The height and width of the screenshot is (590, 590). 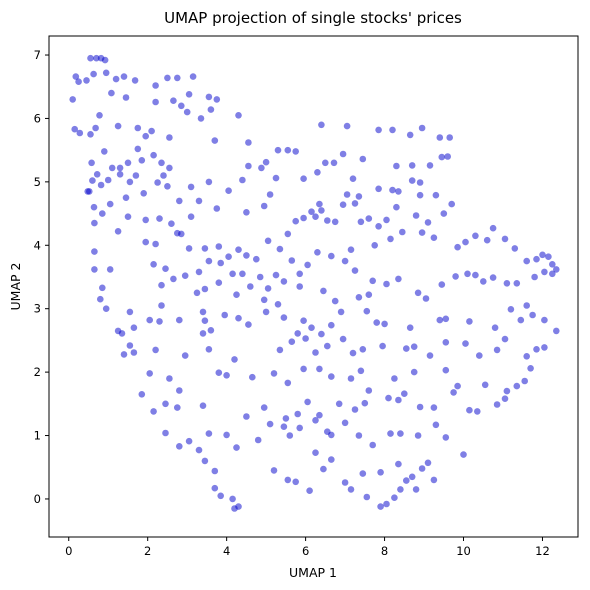 I want to click on y-axis: 0 1 2 3 4 5 6 7, so click(x=41, y=277).